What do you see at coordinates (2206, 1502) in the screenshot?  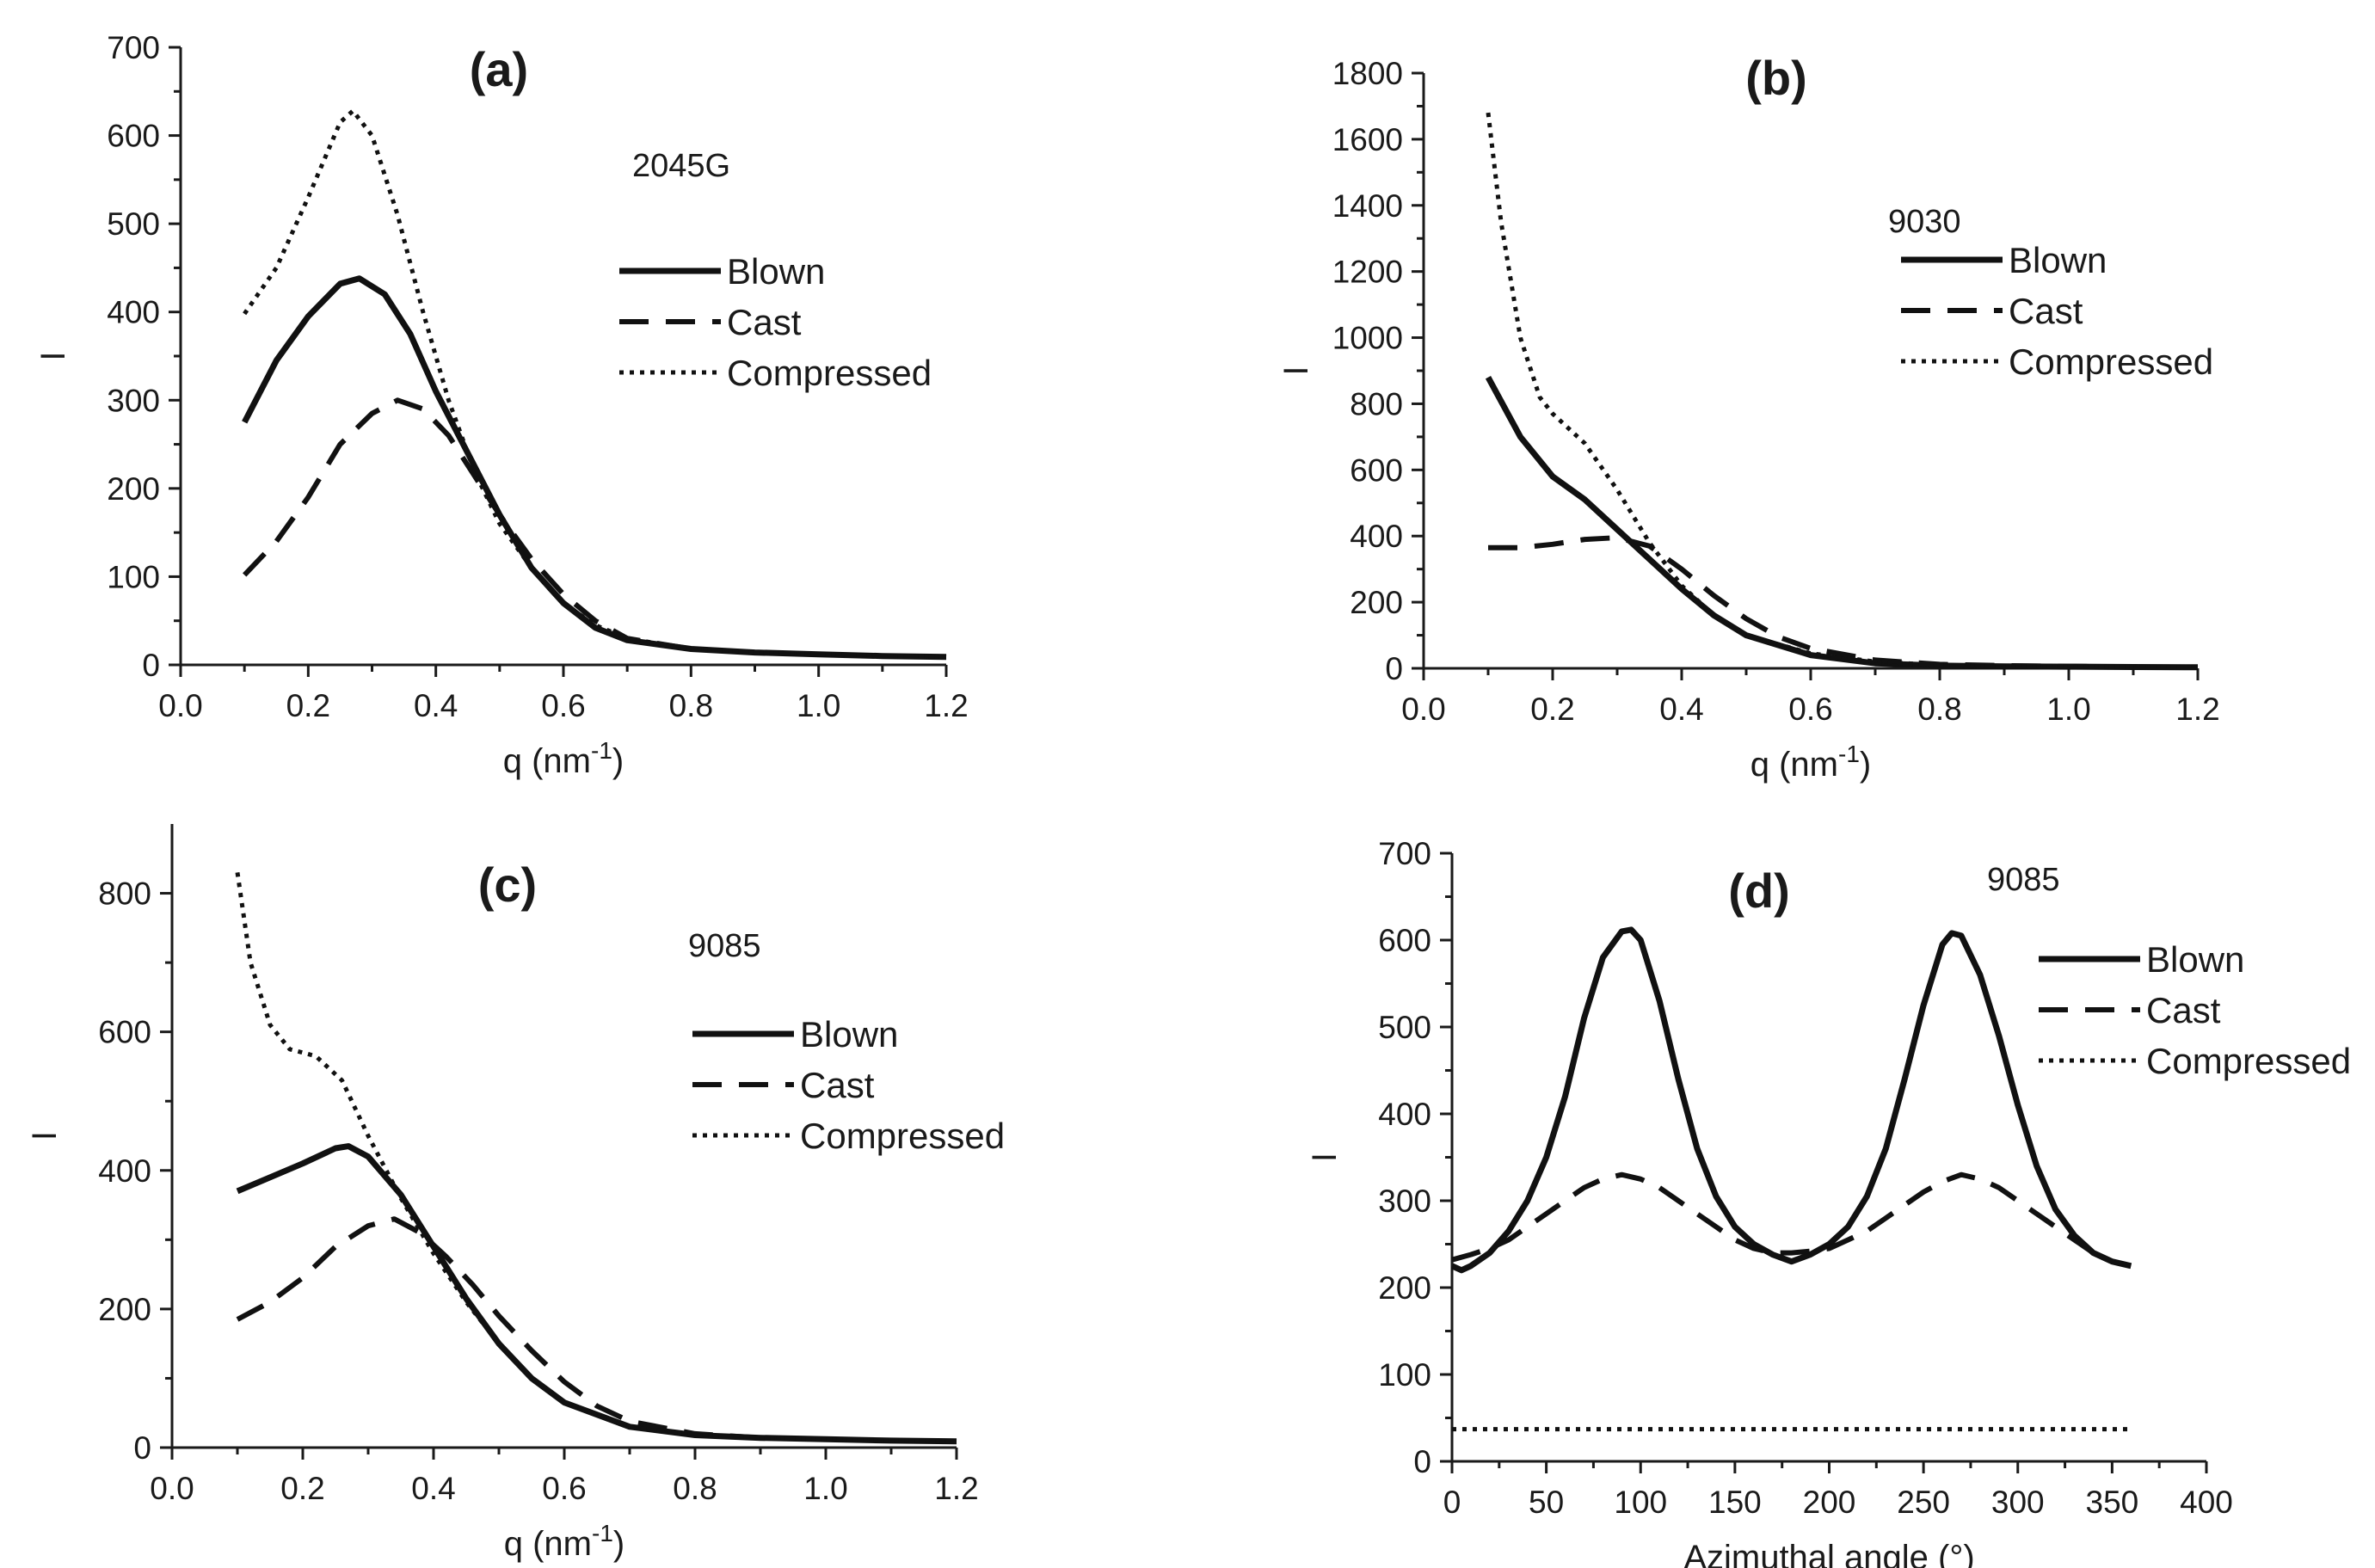 I see `x-tick-label: 400` at bounding box center [2206, 1502].